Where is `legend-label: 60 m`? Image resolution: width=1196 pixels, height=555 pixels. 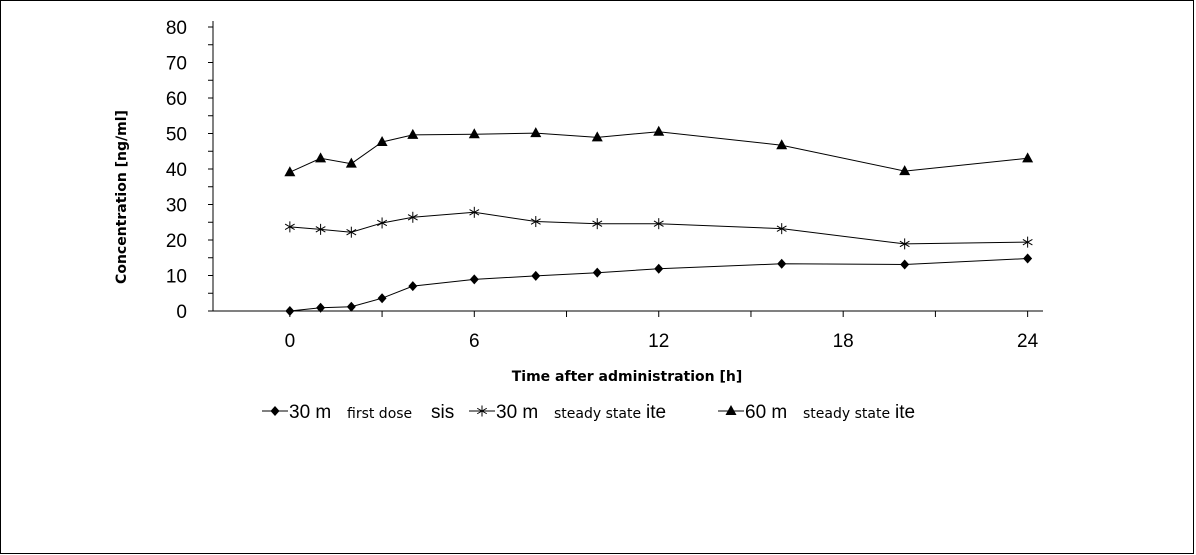 legend-label: 60 m is located at coordinates (766, 412).